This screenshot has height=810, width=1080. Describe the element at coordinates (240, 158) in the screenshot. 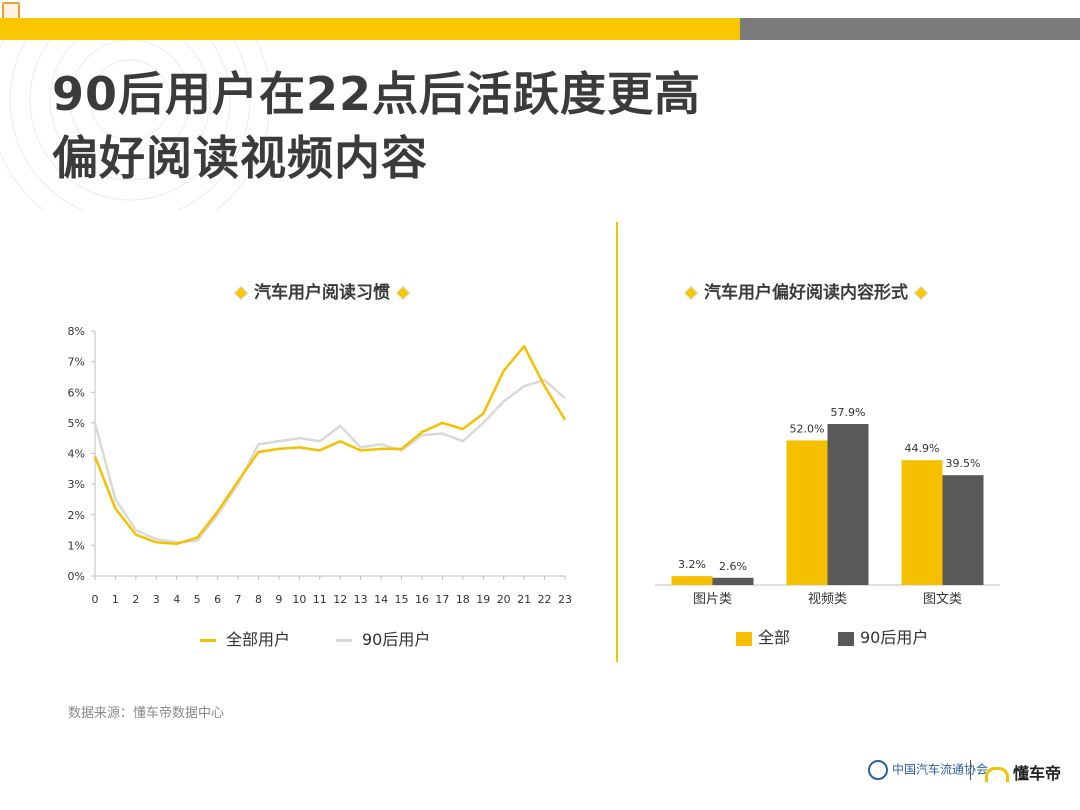

I see `page-title-line2: 偏好阅读视频内容` at that location.